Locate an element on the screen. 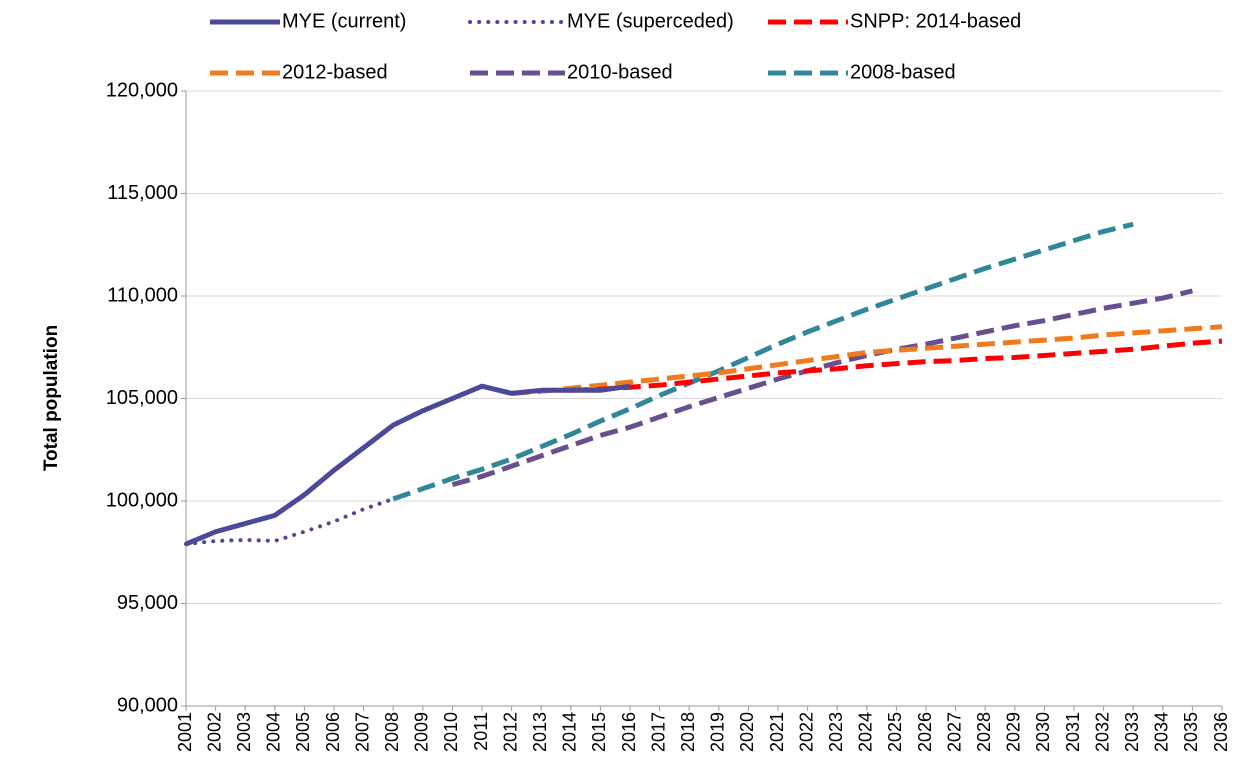 The image size is (1238, 781). x-tick-label: 2028 is located at coordinates (984, 732).